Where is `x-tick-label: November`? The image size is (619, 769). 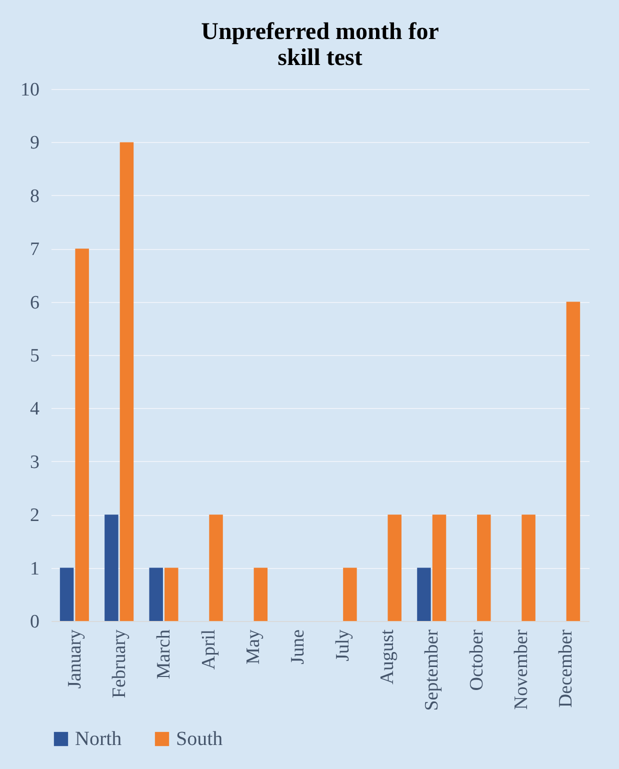 x-tick-label: November is located at coordinates (521, 669).